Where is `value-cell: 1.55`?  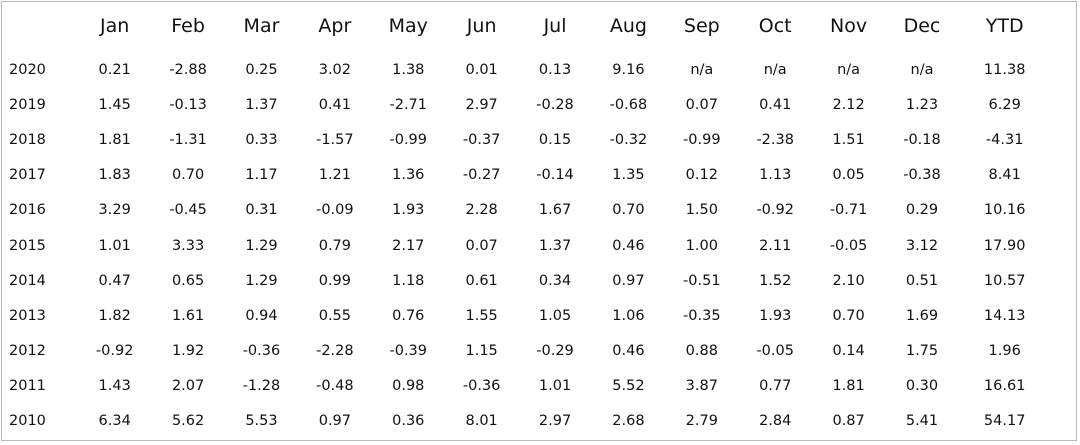 value-cell: 1.55 is located at coordinates (481, 315).